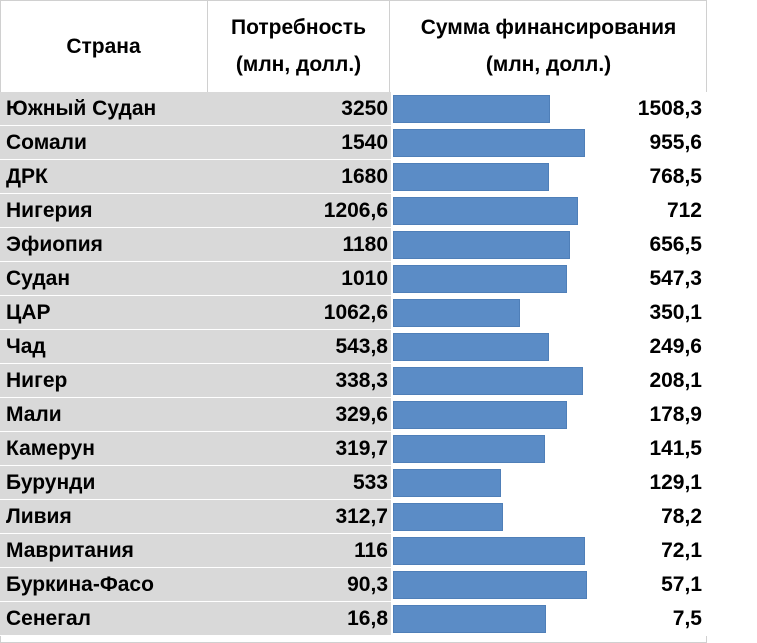 Image resolution: width=757 pixels, height=643 pixels. Describe the element at coordinates (367, 618) in the screenshot. I see `need-value: 16,8` at that location.